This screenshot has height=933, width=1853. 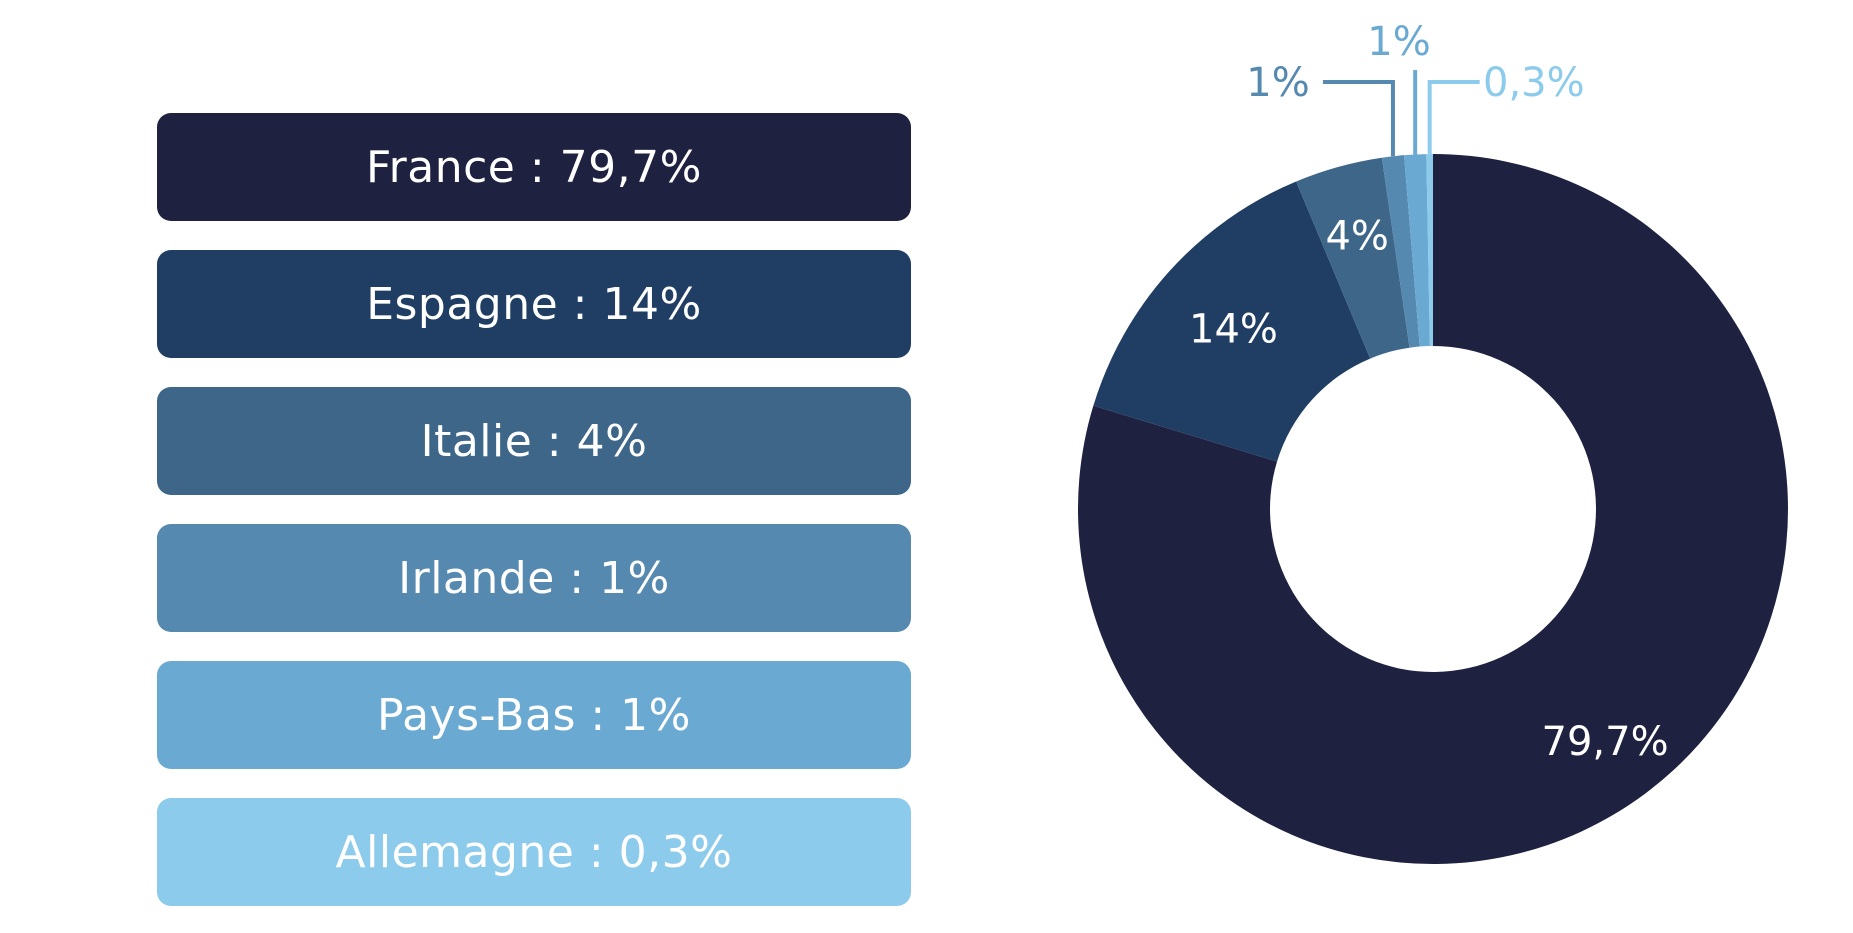 I want to click on leader-lines, so click(x=1401, y=113).